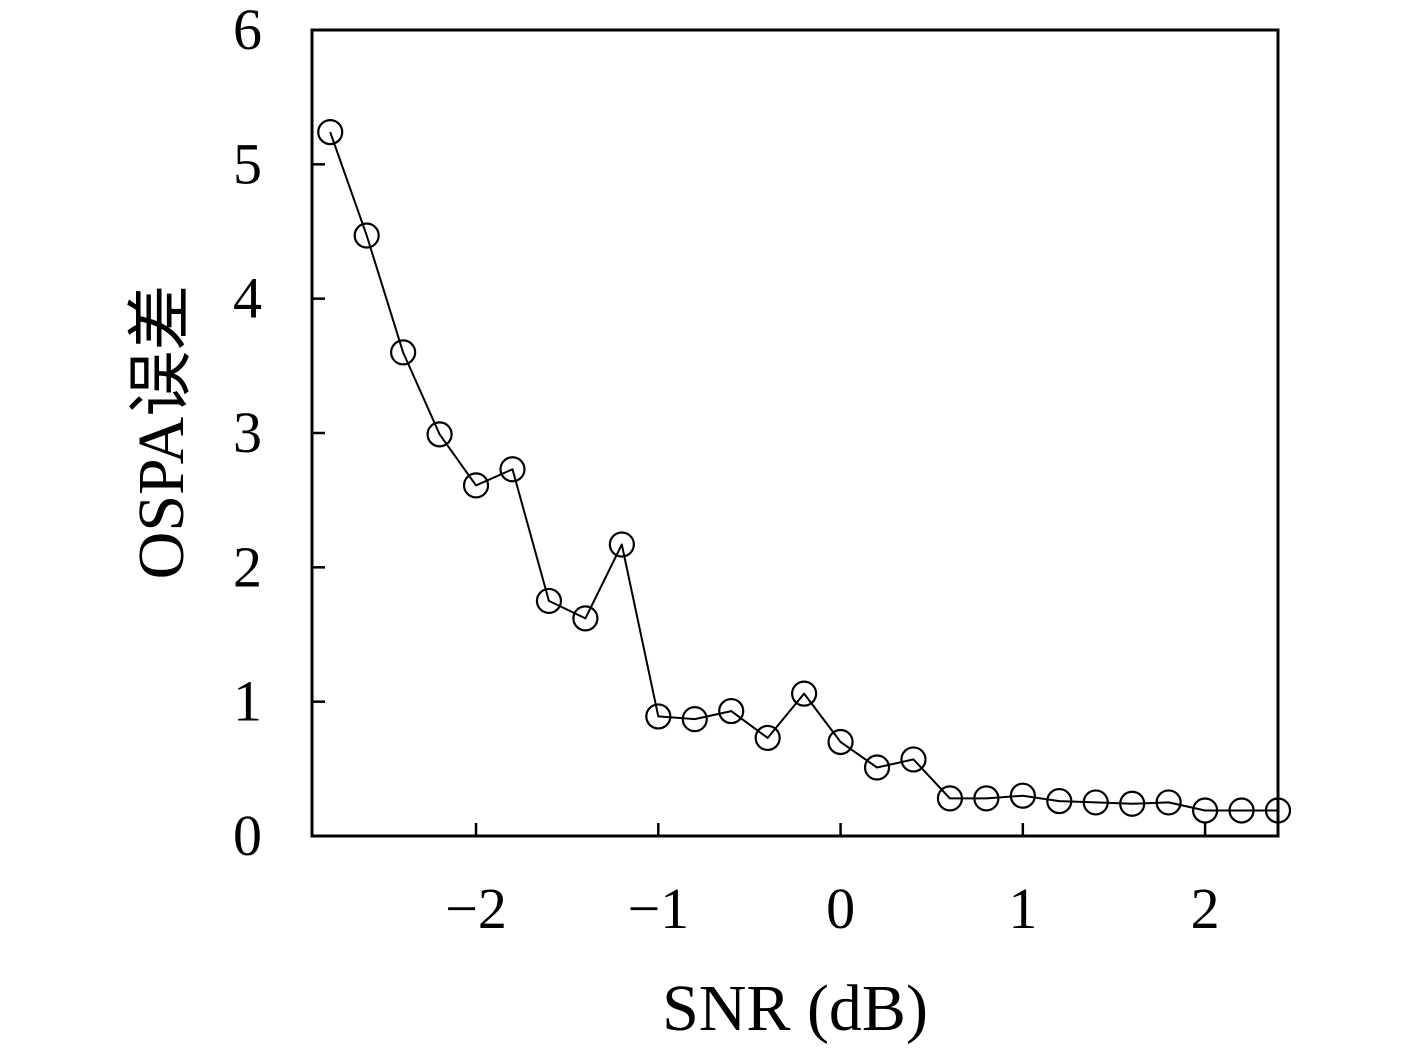 This screenshot has width=1417, height=1054. Describe the element at coordinates (658, 908) in the screenshot. I see `x-tick-label: −1` at that location.